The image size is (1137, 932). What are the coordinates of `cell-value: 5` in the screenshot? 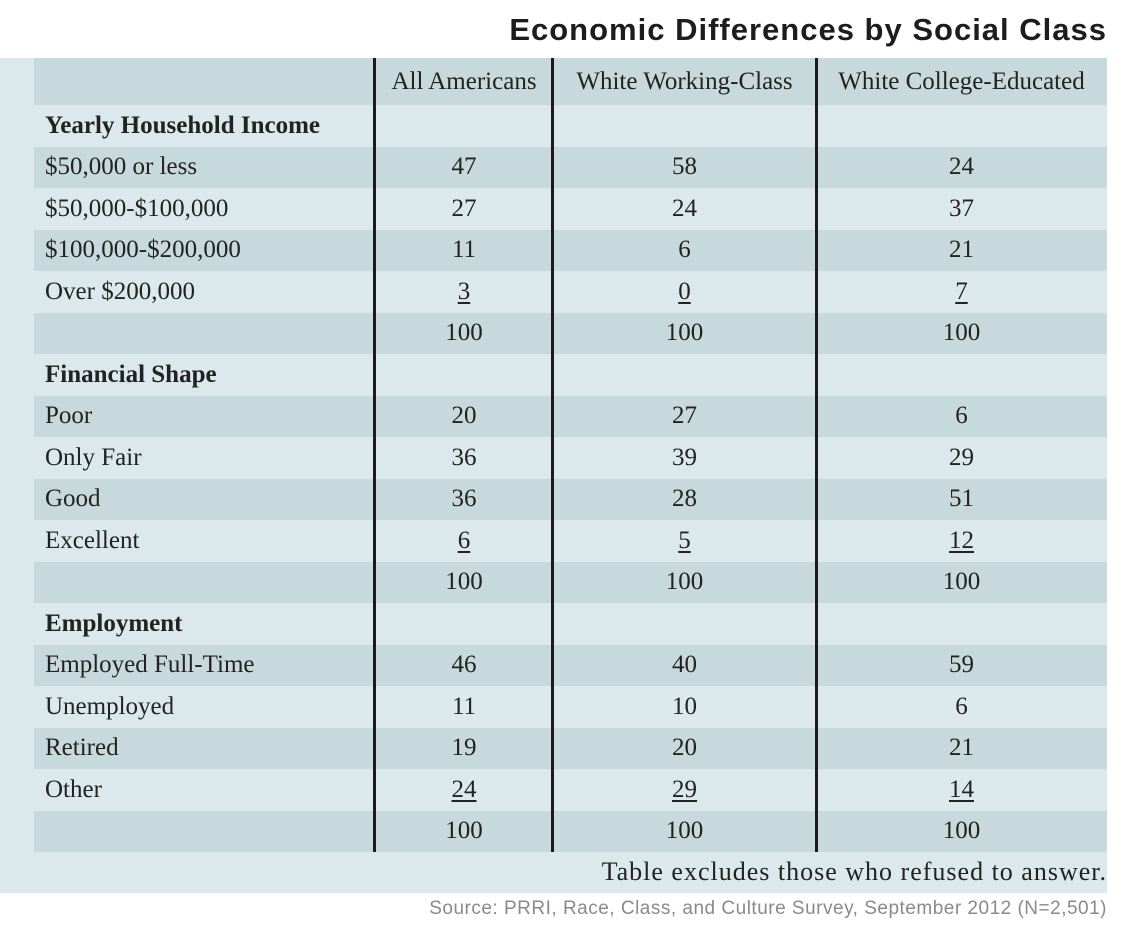 It's located at (684, 540).